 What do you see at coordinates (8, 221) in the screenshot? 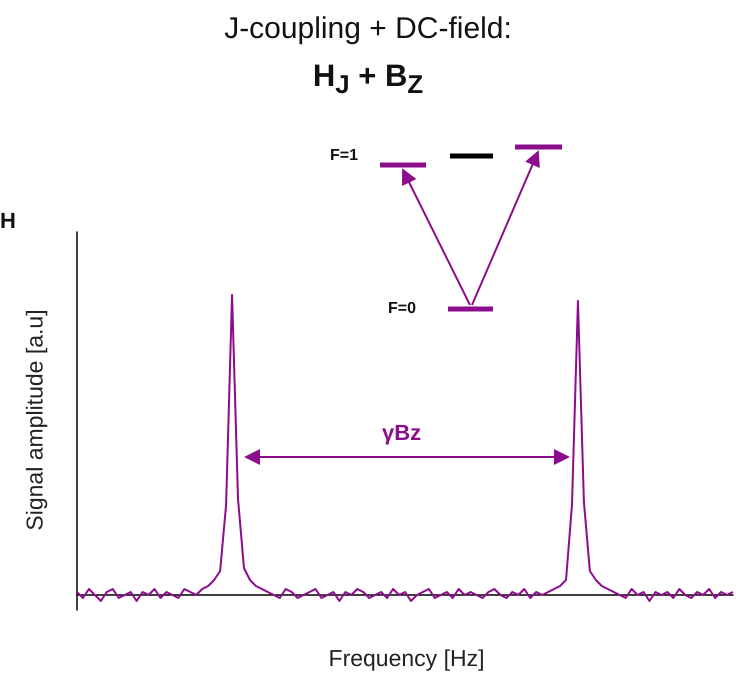
I see `text: H` at bounding box center [8, 221].